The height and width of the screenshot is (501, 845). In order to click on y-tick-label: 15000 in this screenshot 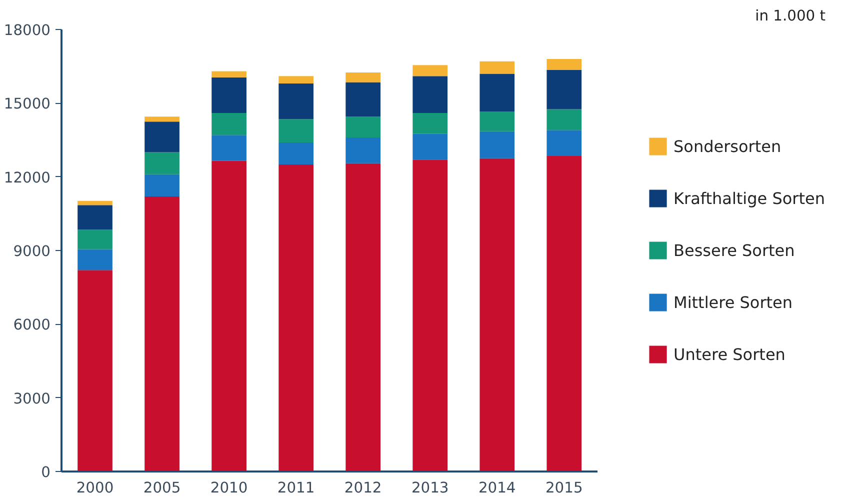, I will do `click(27, 104)`.